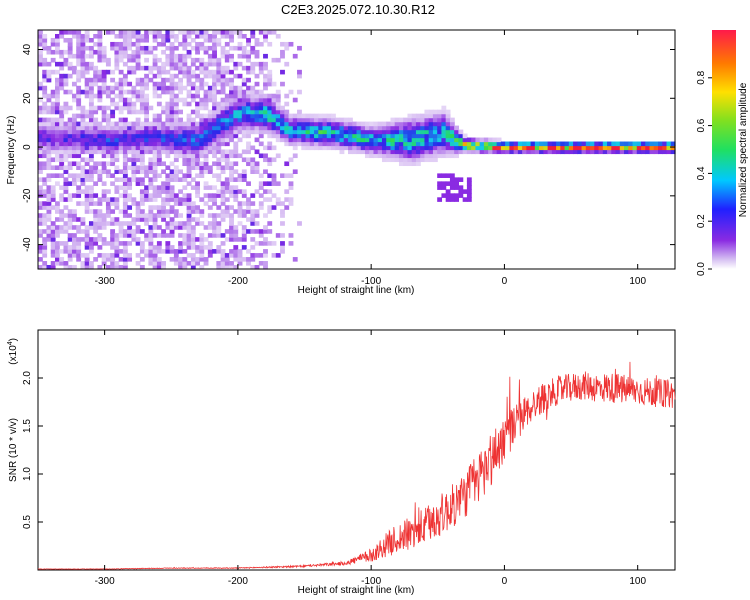 Image resolution: width=750 pixels, height=600 pixels. What do you see at coordinates (701, 221) in the screenshot?
I see `colorbar-tick-label: 0.2` at bounding box center [701, 221].